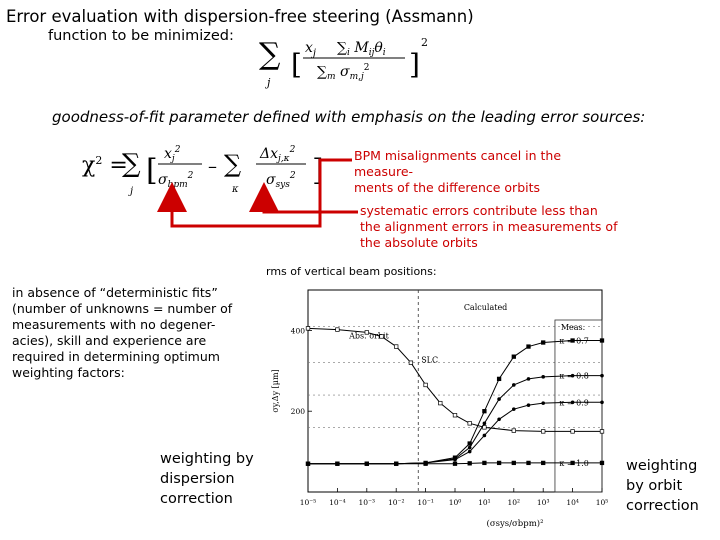 This screenshot has height=540, width=720. What do you see at coordinates (485, 307) in the screenshot?
I see `annotation-calculated: Calculated` at bounding box center [485, 307].